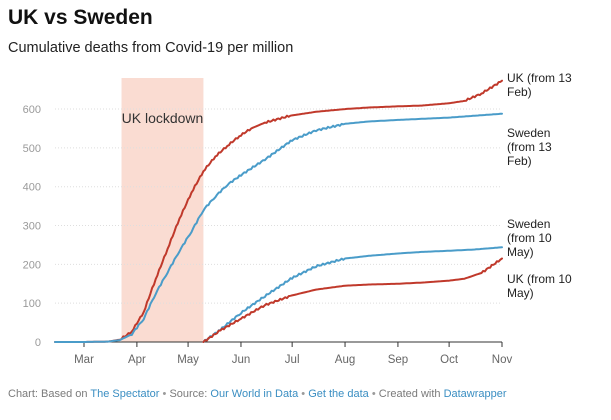  Describe the element at coordinates (338, 394) in the screenshot. I see `get-data-link: Get the data` at that location.